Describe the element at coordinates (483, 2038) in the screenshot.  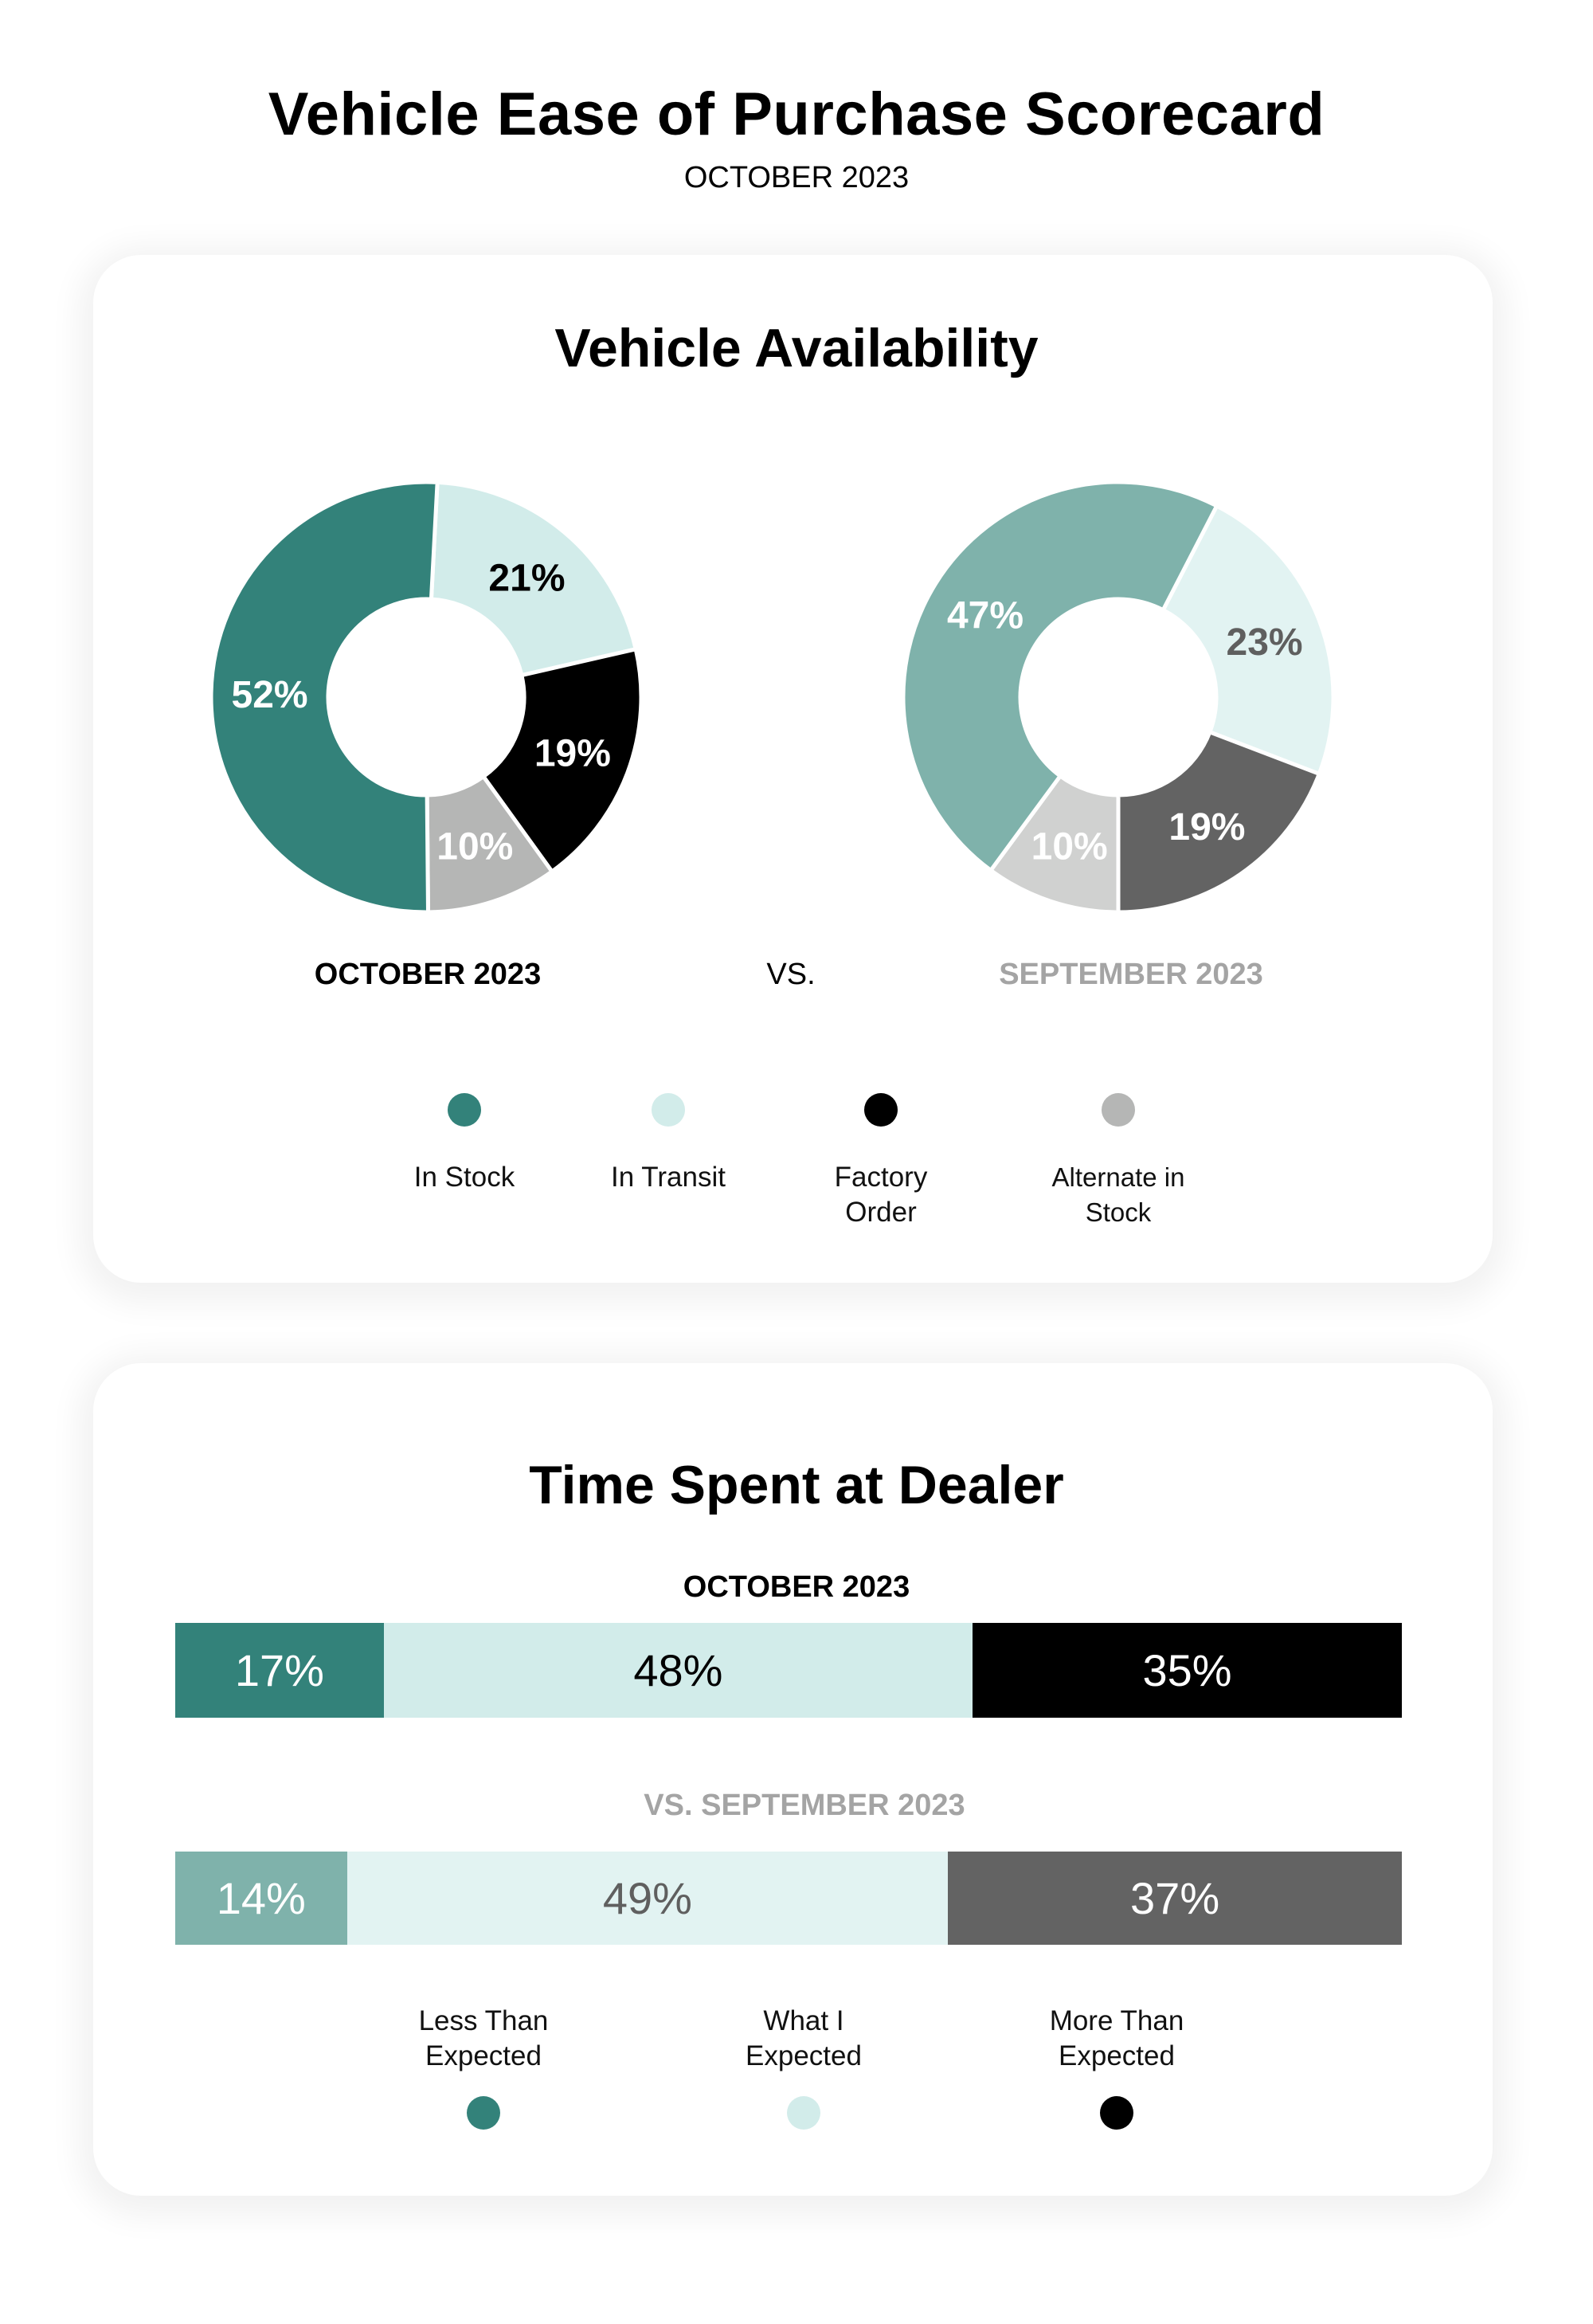
I see `legend-label-less-than-expected: Less Than Expected` at that location.